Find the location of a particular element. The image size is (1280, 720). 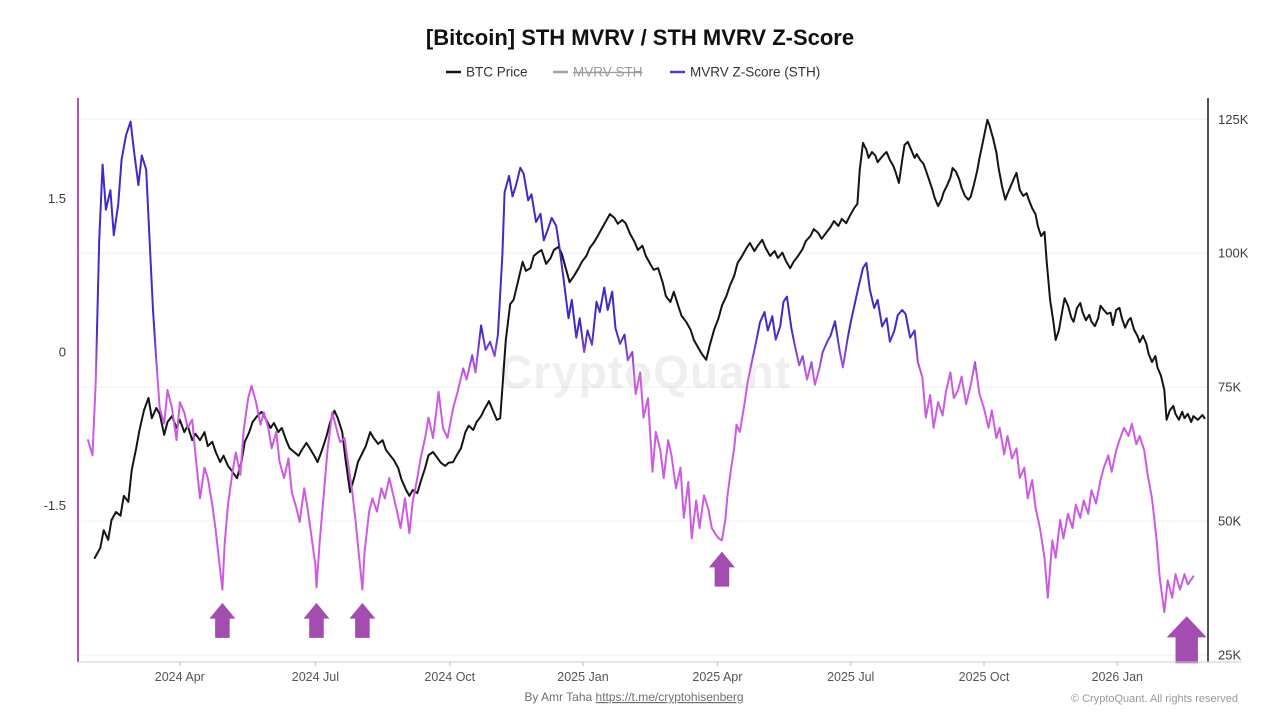

chart-legend: BTC Price MVRV STH MVRV Z-Score (STH) is located at coordinates (633, 72).